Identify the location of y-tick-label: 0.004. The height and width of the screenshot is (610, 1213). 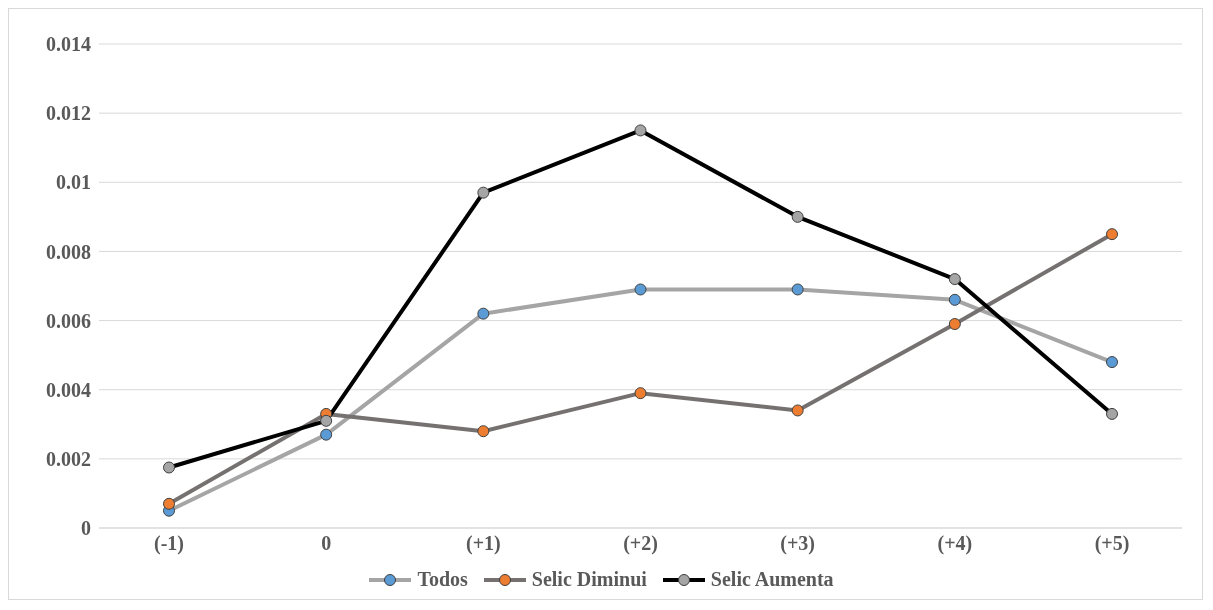
(68, 389).